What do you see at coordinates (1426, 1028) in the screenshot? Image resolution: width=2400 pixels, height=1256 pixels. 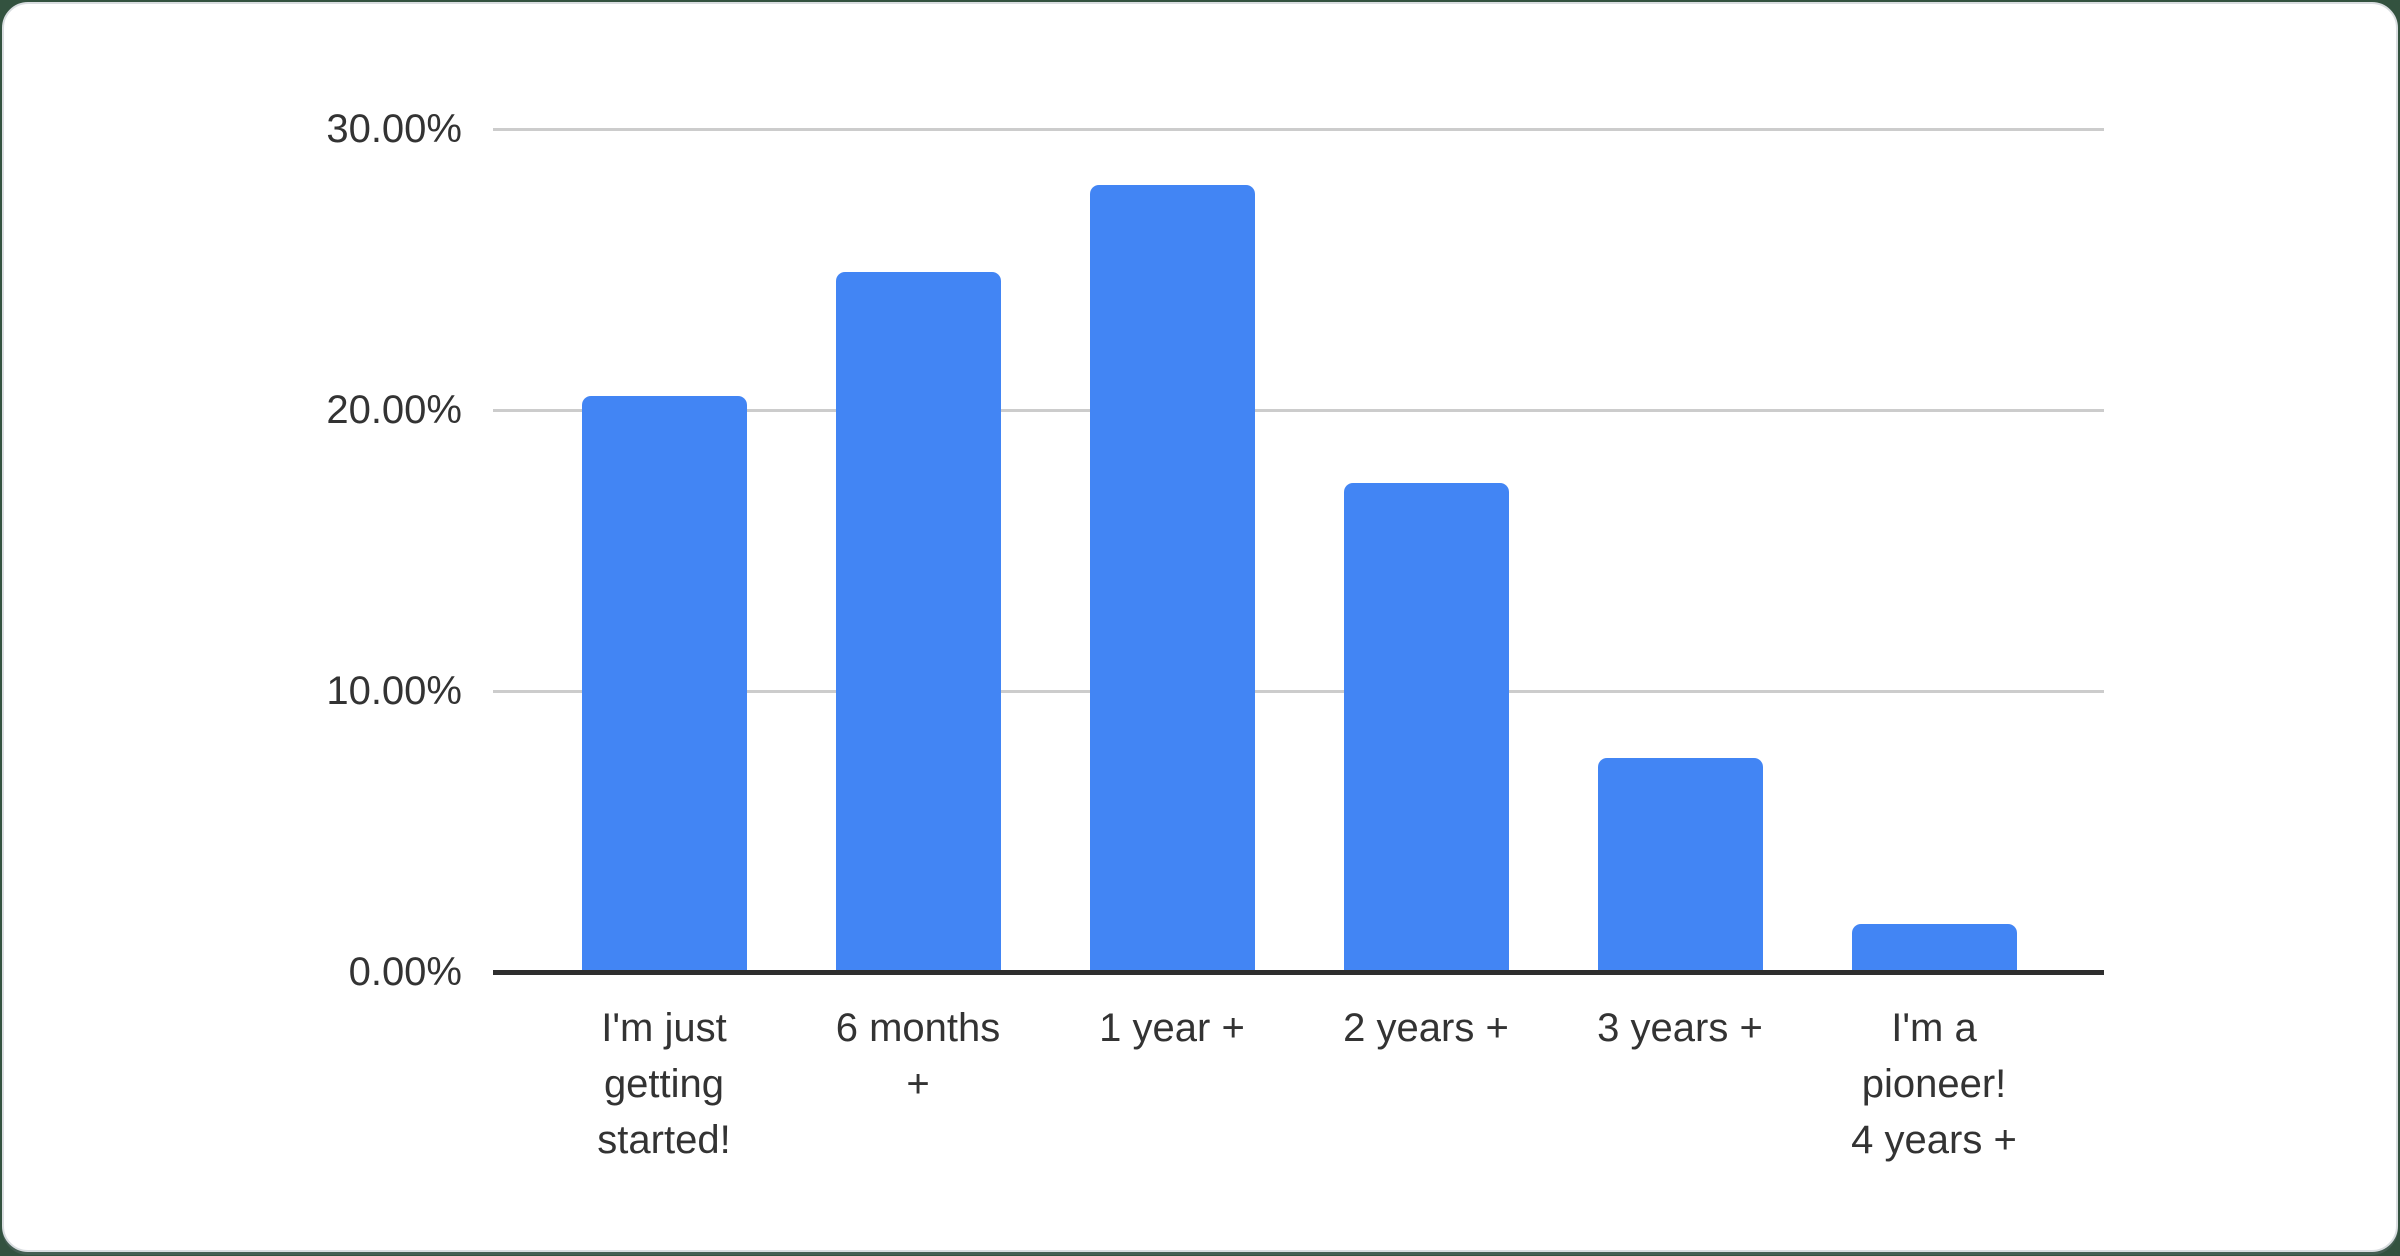 I see `x-tick-label: 2 years +` at bounding box center [1426, 1028].